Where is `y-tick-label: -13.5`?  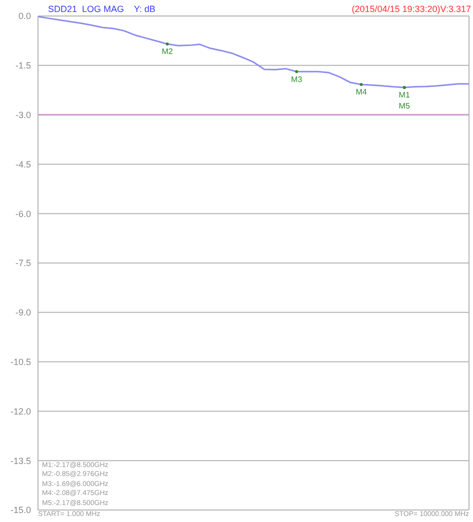 y-tick-label: -13.5 is located at coordinates (20, 461).